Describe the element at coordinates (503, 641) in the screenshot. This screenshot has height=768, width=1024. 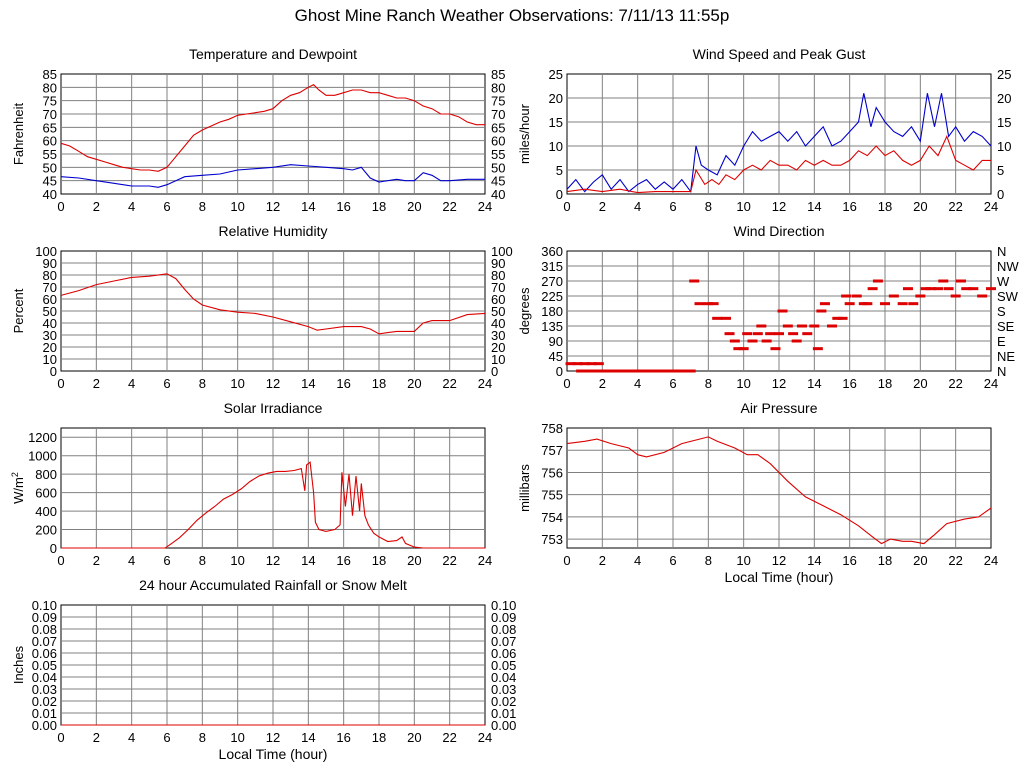
I see `y-tick-label-right: 0.07` at that location.